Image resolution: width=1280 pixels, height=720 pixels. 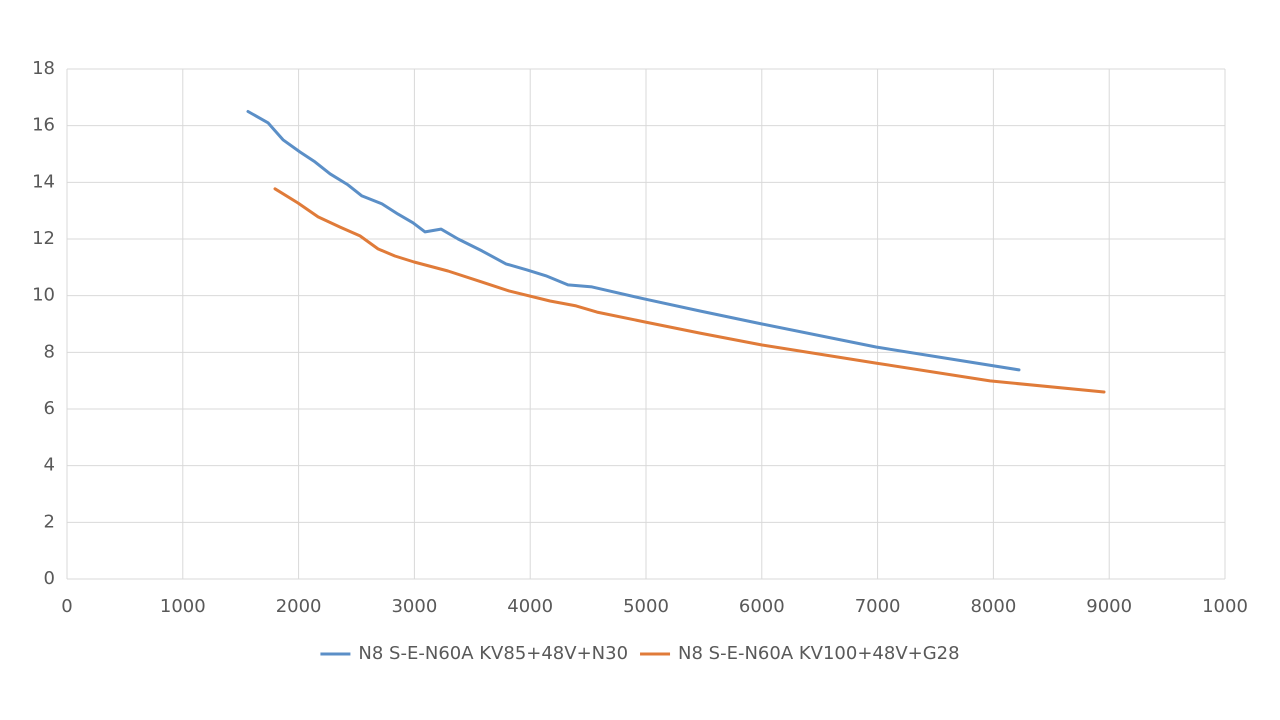 I want to click on legend-label: N8 S-E-N60A KV100+48V+G28, so click(x=819, y=653).